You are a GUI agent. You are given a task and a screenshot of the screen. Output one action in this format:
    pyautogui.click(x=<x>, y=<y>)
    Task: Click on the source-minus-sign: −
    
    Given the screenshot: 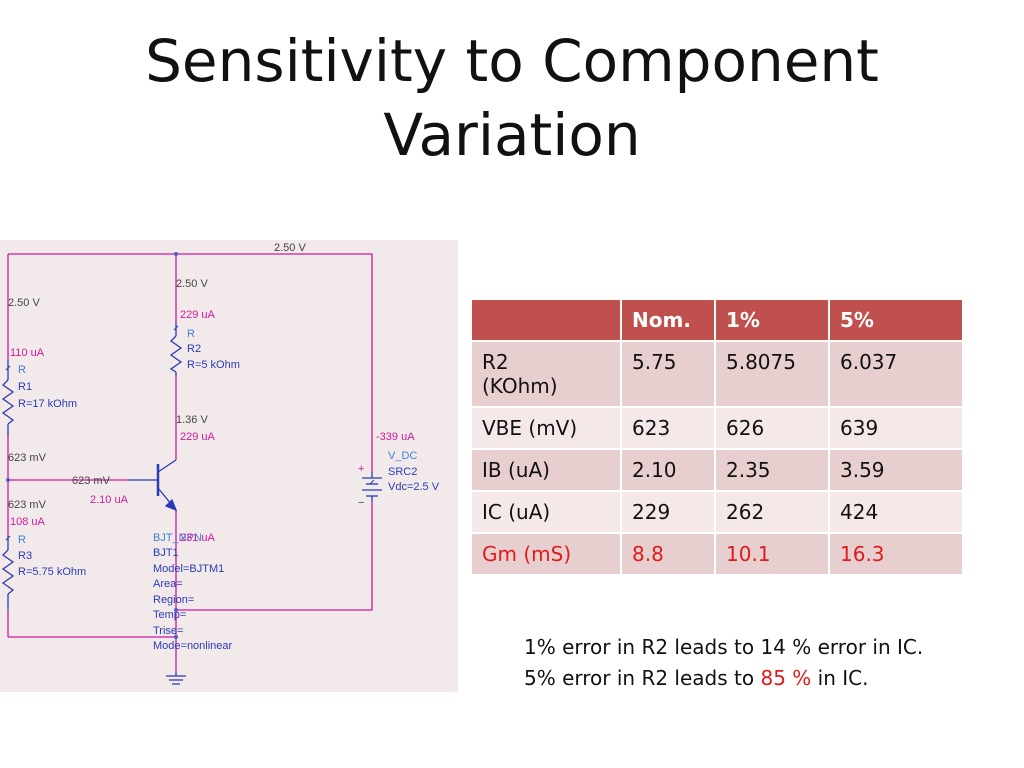 What is the action you would take?
    pyautogui.click(x=361, y=503)
    